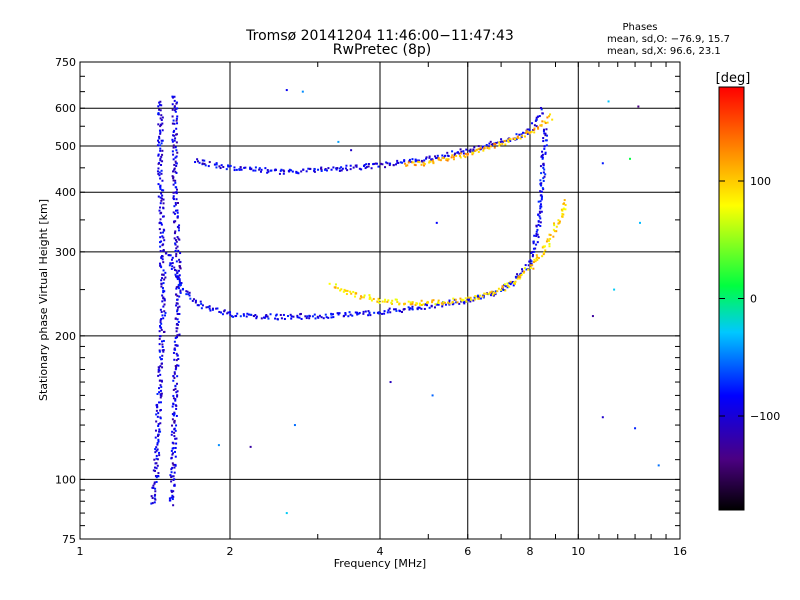 The height and width of the screenshot is (600, 800). Describe the element at coordinates (765, 416) in the screenshot. I see `colorbar-tick-label: −100` at that location.